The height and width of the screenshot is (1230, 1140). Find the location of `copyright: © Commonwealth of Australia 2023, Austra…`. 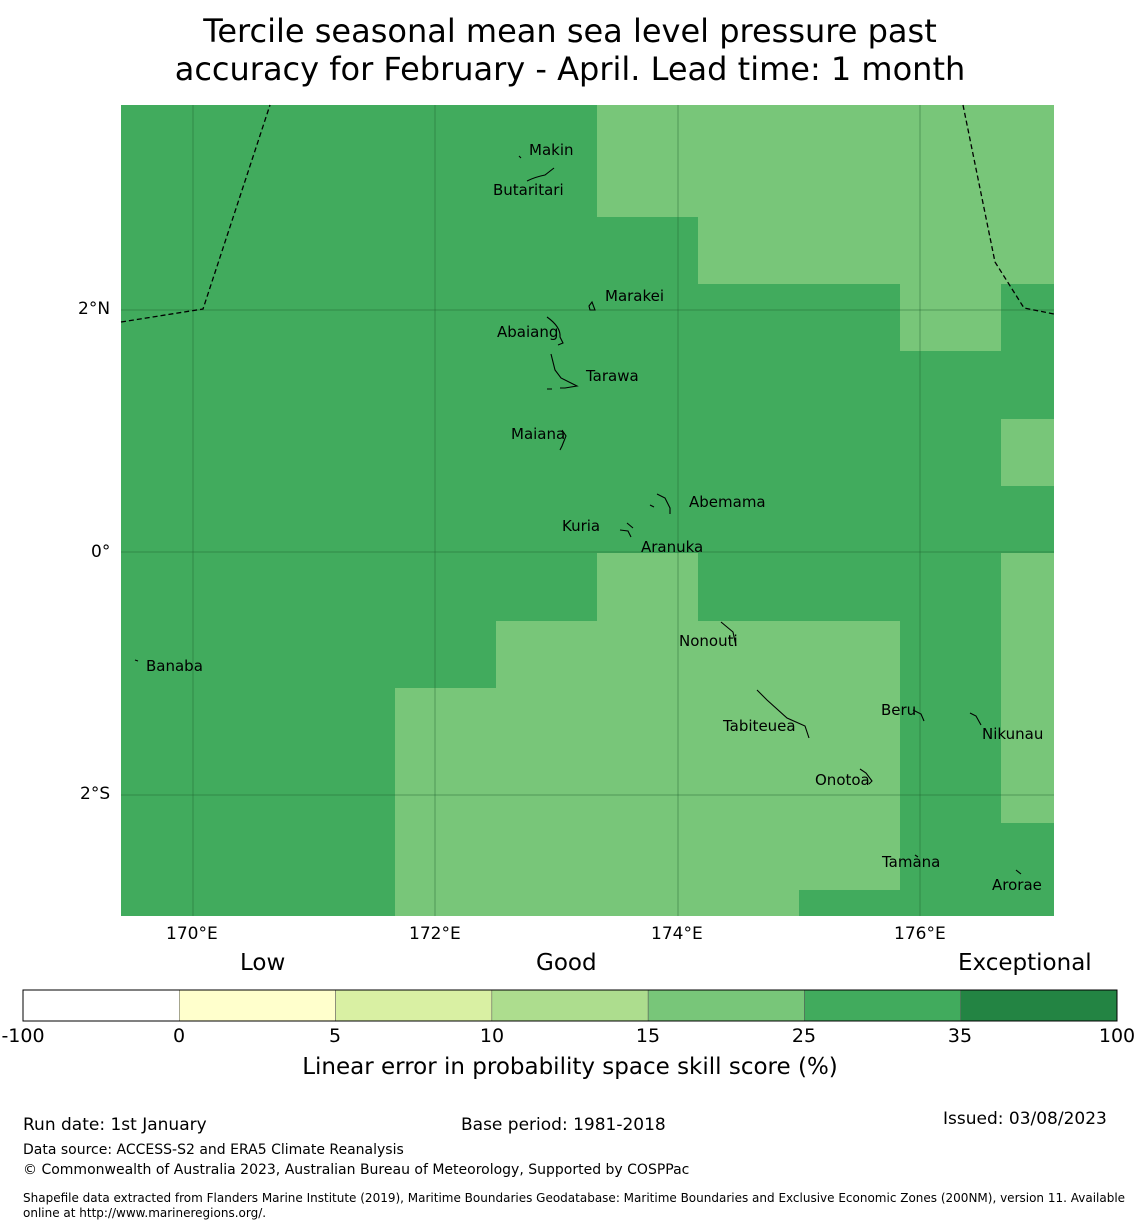

copyright: © Commonwealth of Australia 2023, Austra… is located at coordinates (356, 1170).